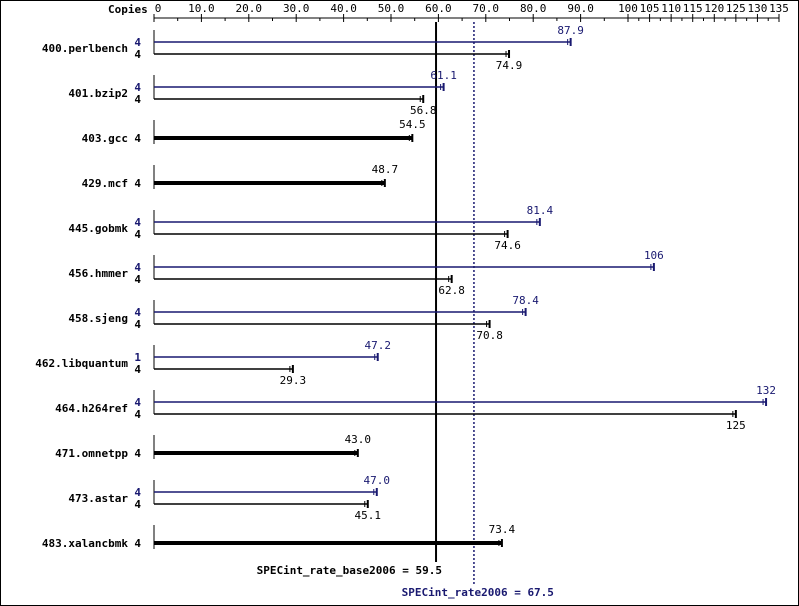 Image resolution: width=799 pixels, height=606 pixels. Describe the element at coordinates (714, 8) in the screenshot. I see `x-tick-label: 120` at that location.